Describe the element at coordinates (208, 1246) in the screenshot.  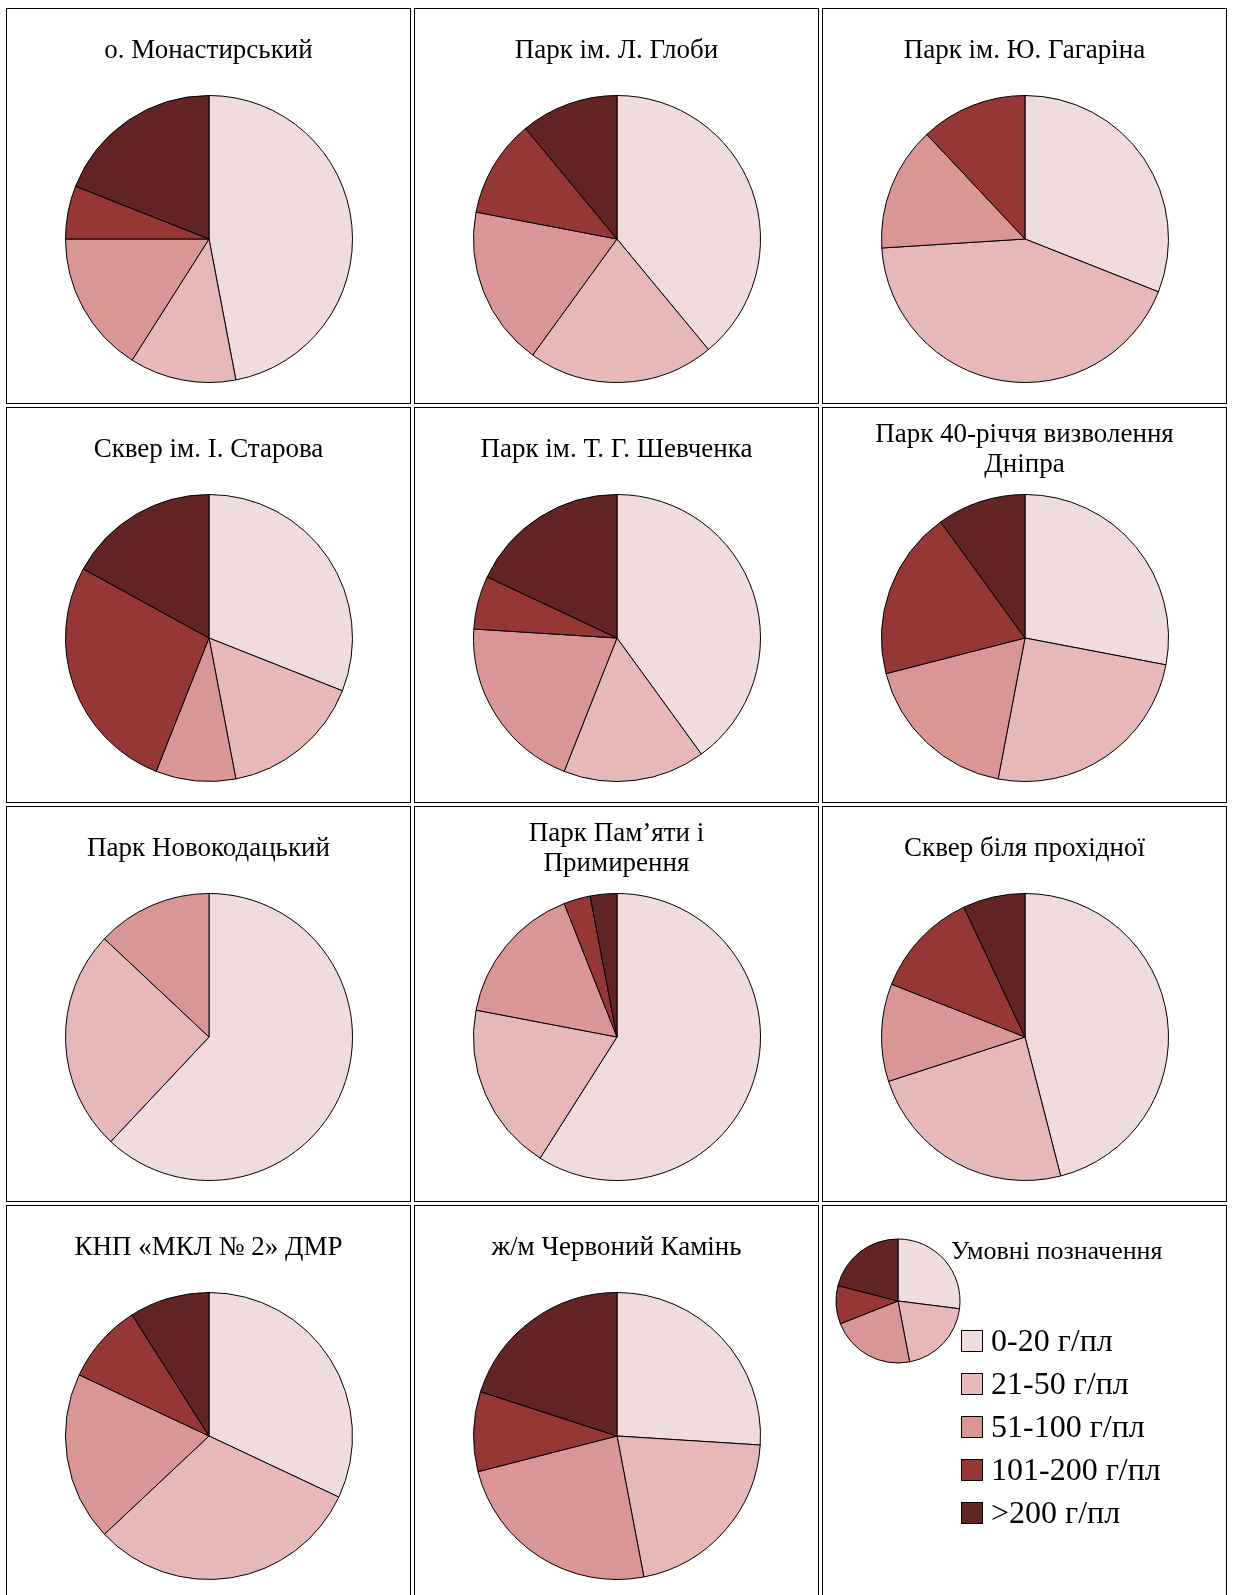
I see `chart-title: КНП «МКЛ № 2» ДМР` at that location.